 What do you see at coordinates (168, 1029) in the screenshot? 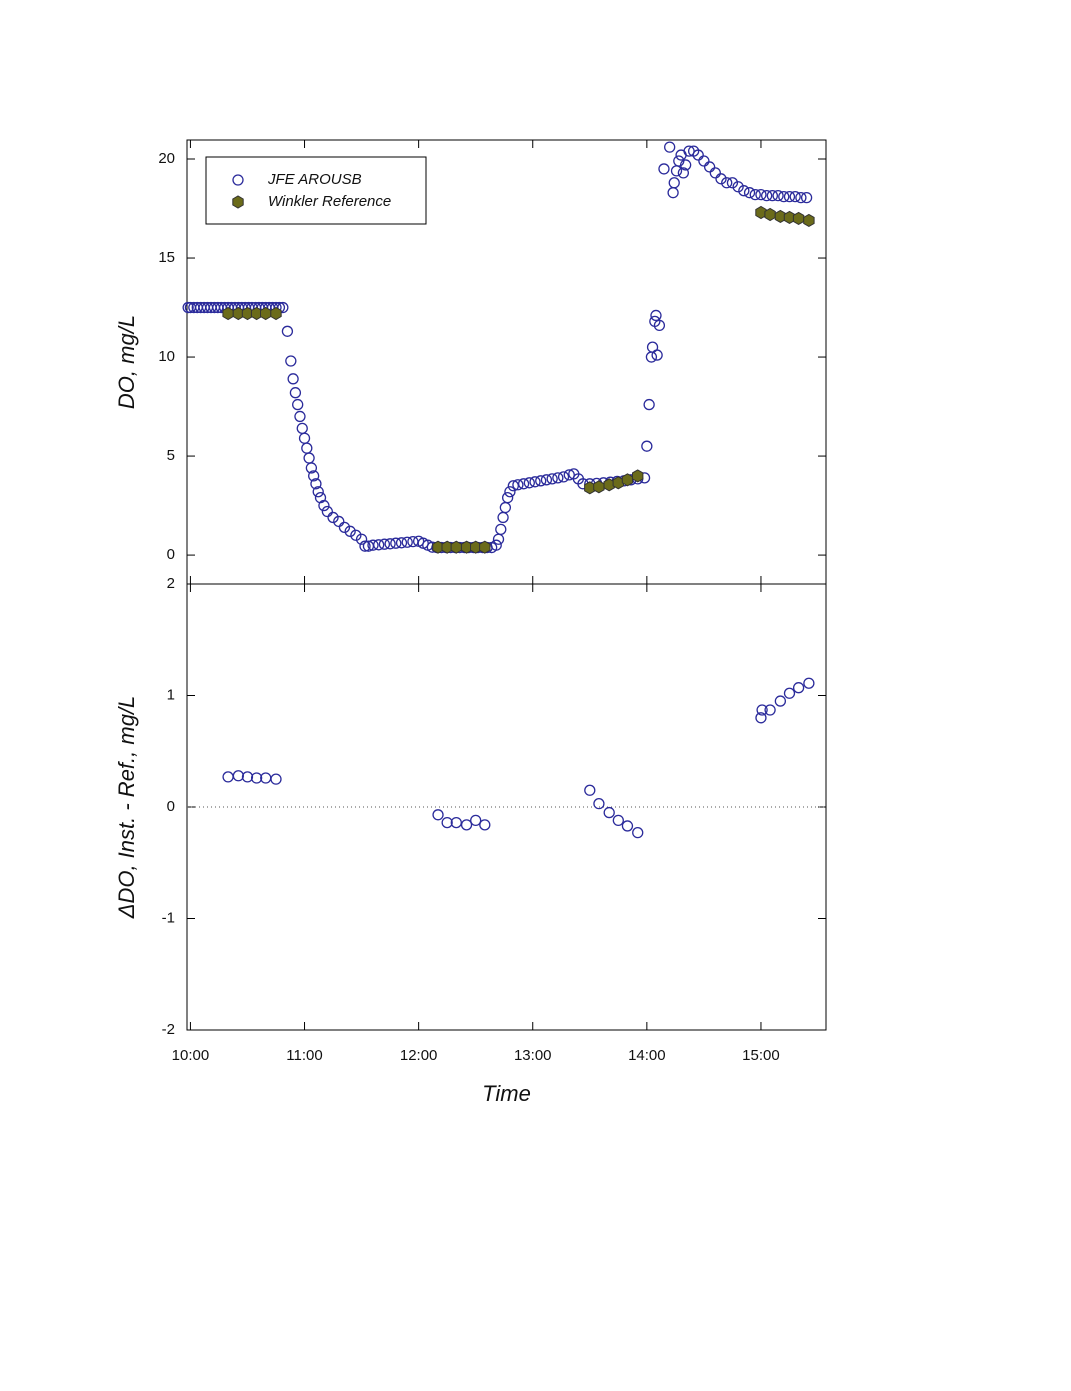
I see `y-tick-label: -2` at bounding box center [168, 1029].